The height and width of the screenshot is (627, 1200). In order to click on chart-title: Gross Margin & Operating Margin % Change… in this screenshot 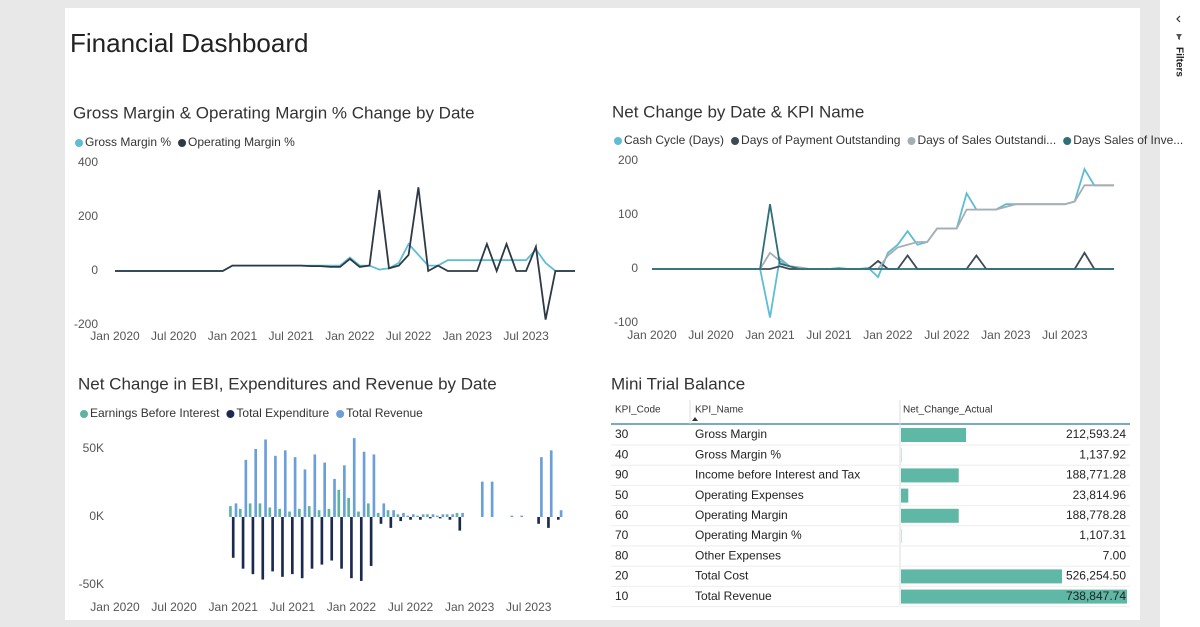, I will do `click(274, 112)`.